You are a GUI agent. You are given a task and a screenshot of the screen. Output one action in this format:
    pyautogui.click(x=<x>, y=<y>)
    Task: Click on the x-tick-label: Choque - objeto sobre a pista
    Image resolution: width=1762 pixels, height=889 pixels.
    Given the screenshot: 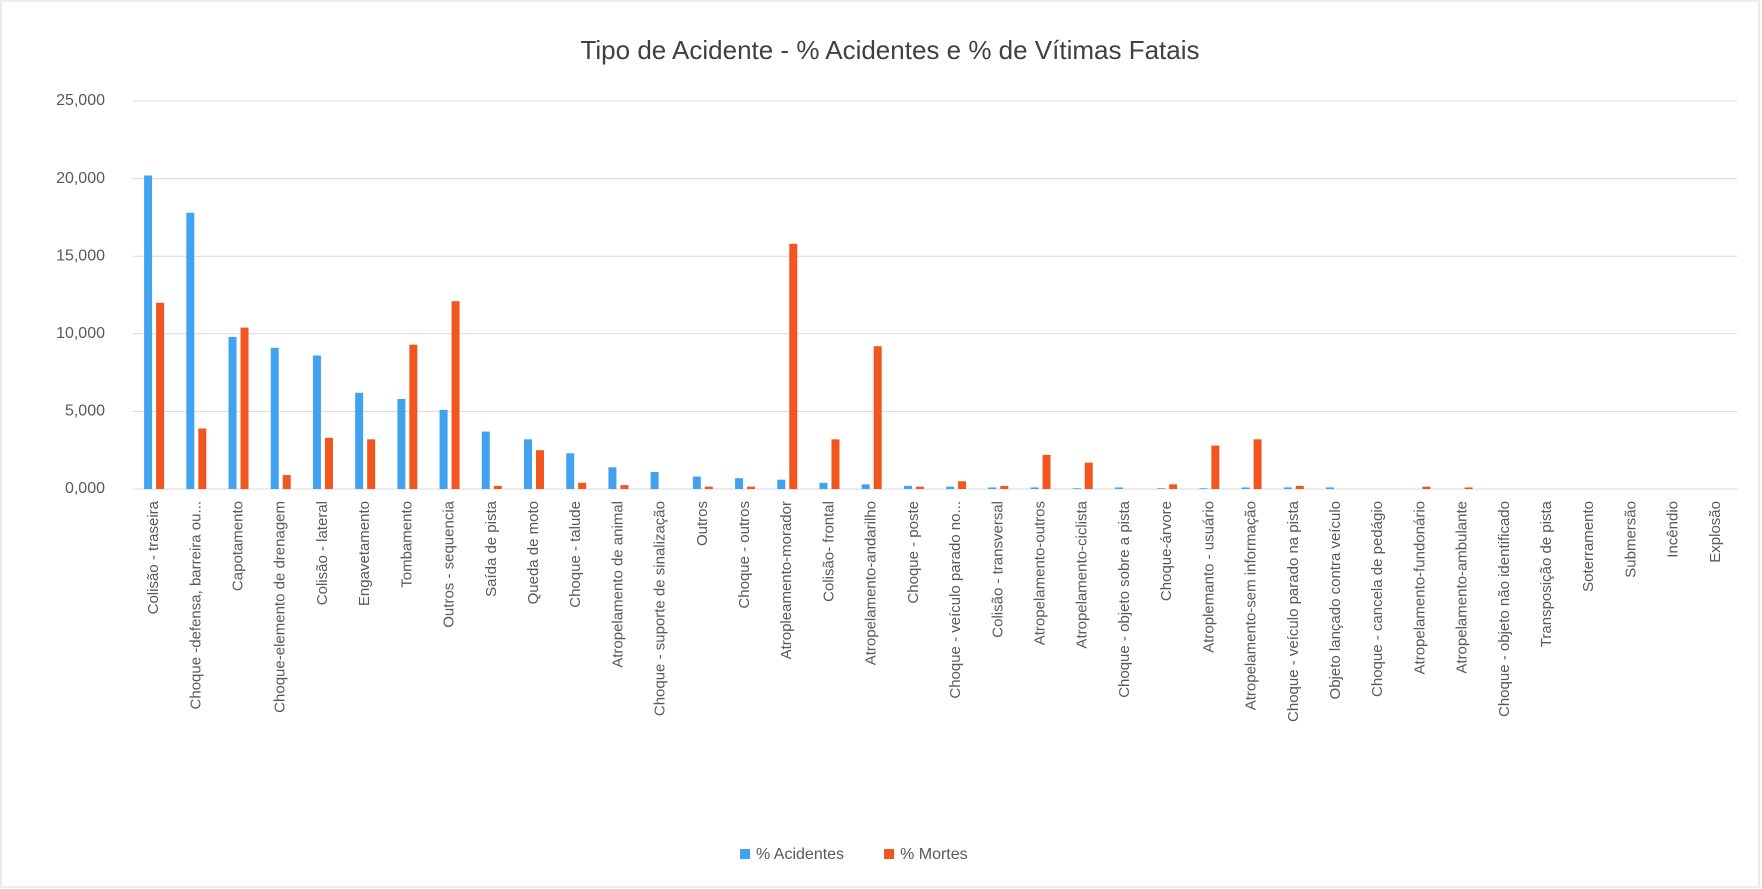 What is the action you would take?
    pyautogui.click(x=1124, y=598)
    